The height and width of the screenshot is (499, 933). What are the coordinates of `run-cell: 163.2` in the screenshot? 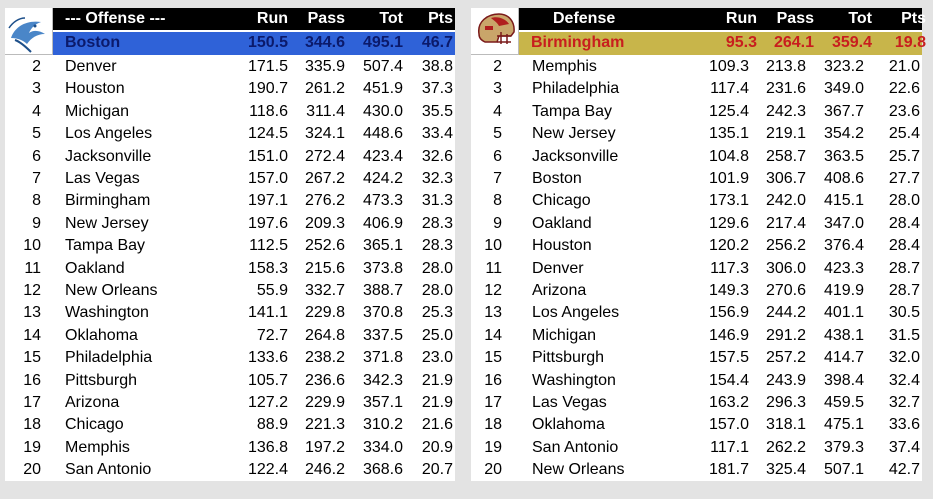 It's located at (728, 402).